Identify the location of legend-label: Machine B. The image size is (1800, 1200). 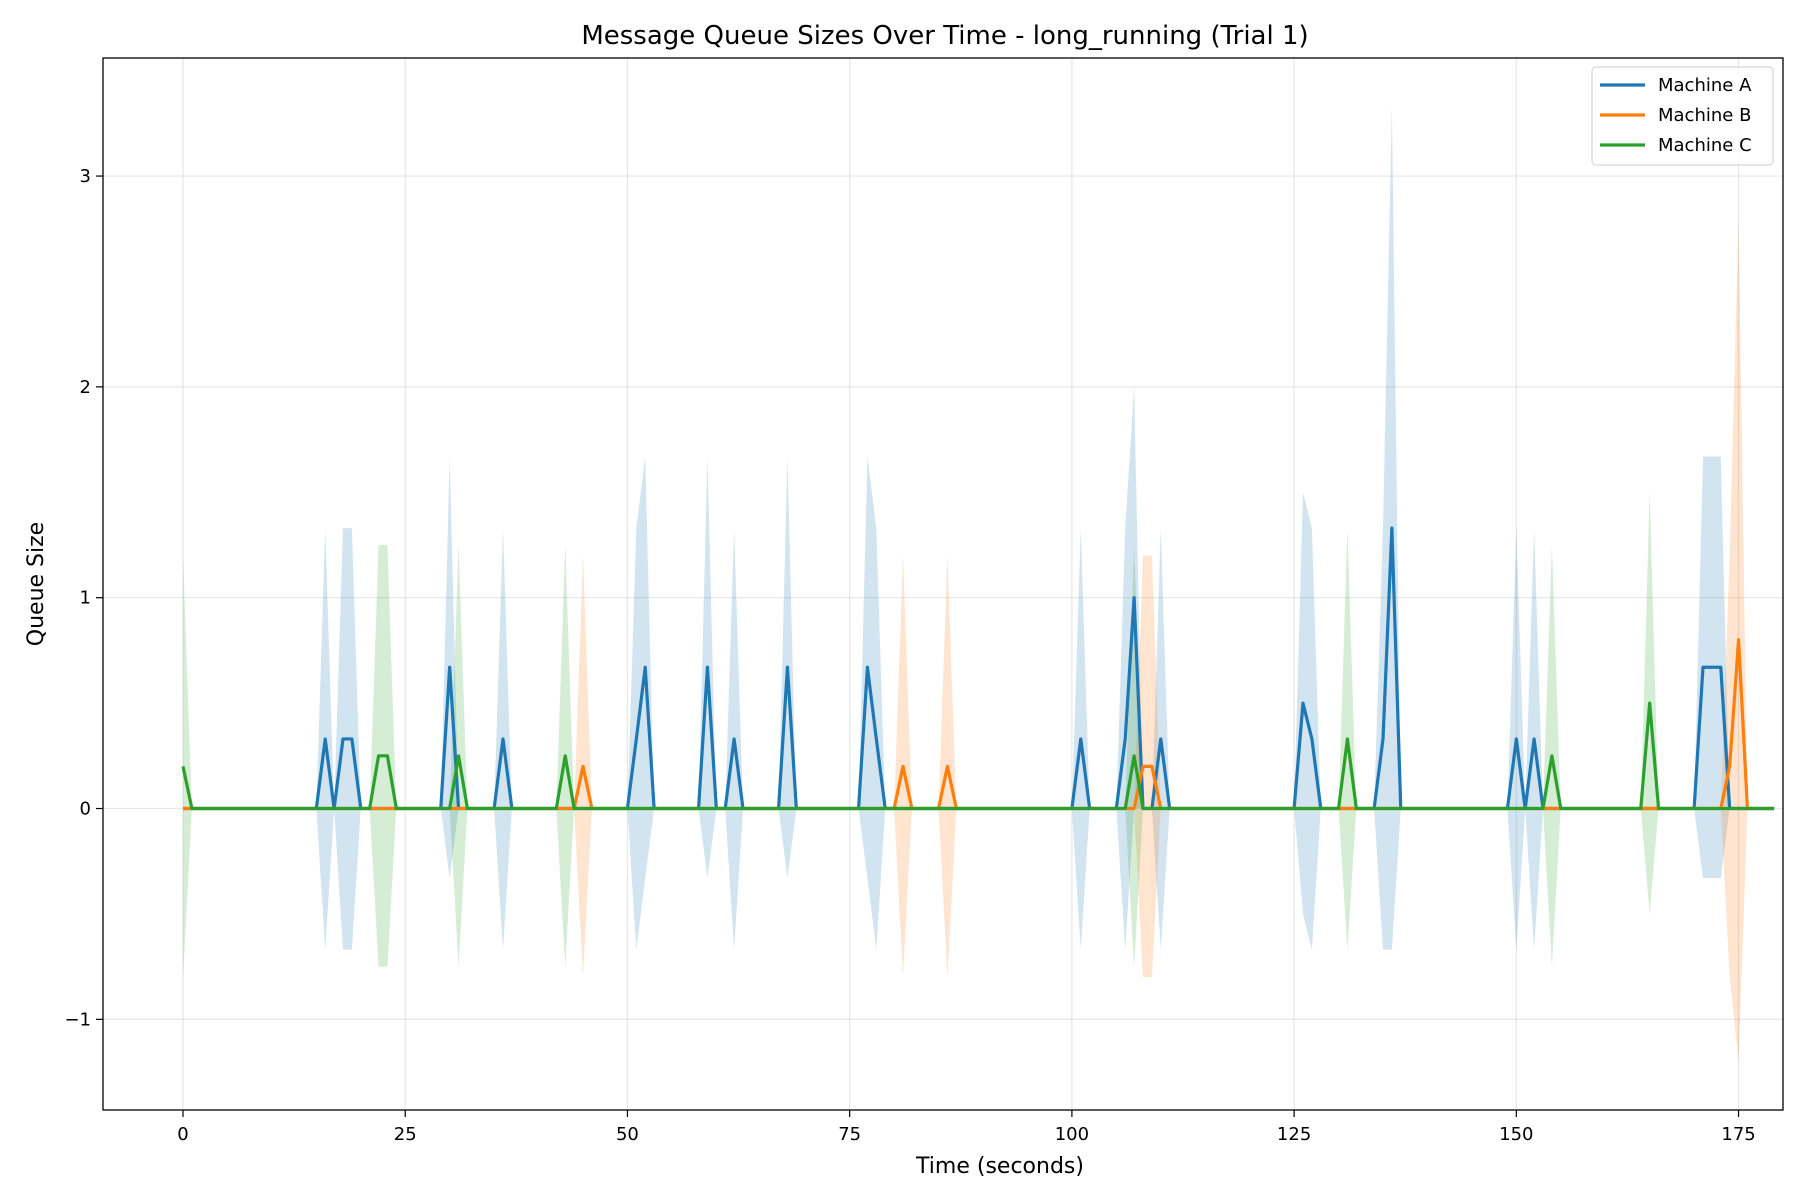
(1704, 115).